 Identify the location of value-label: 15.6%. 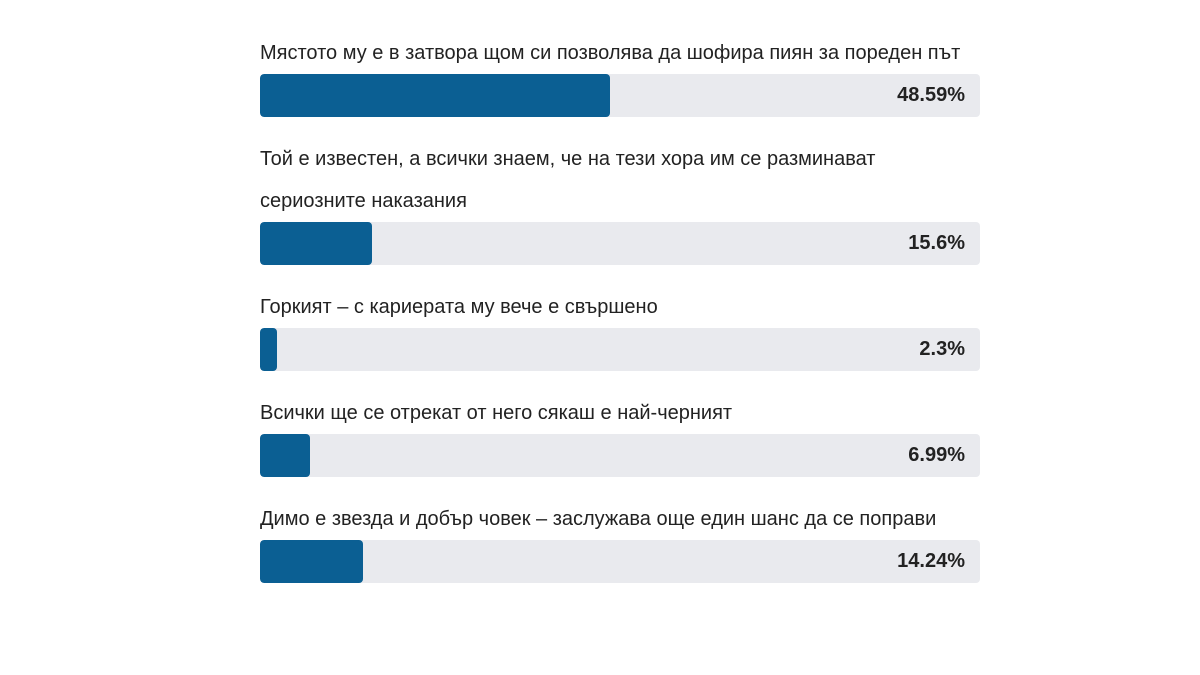
(936, 243).